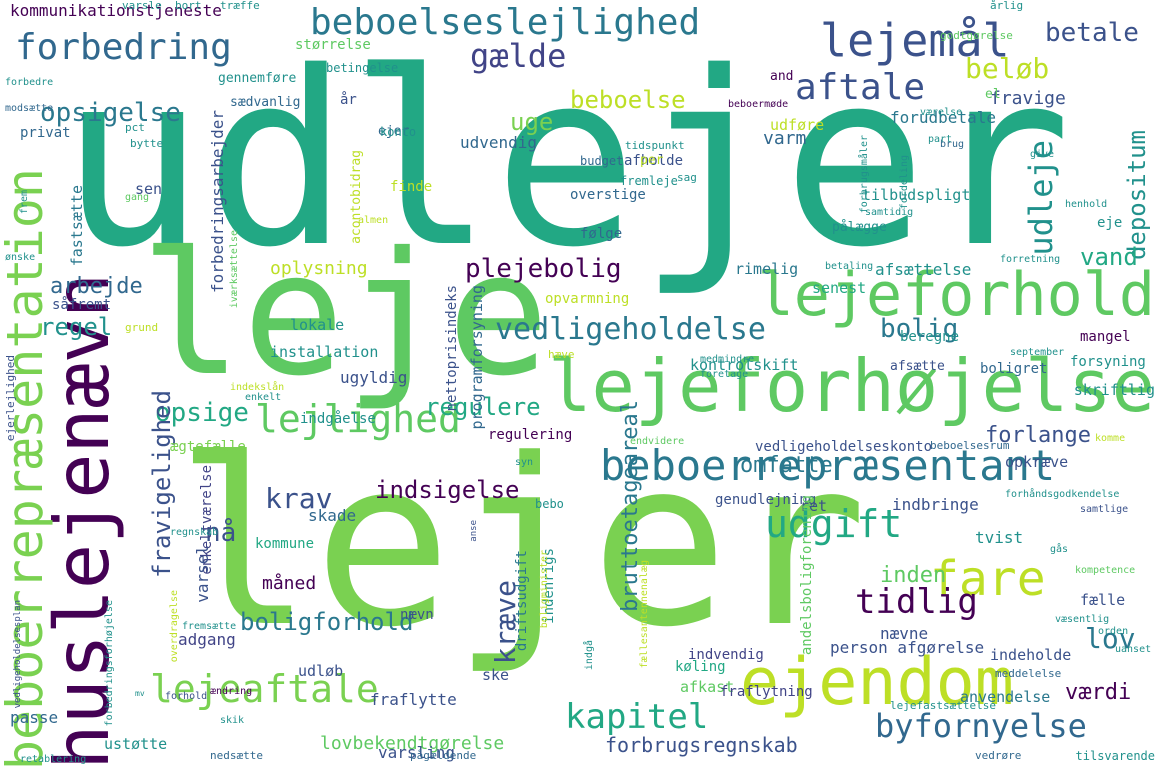 The height and width of the screenshot is (770, 1155). What do you see at coordinates (726, 655) in the screenshot?
I see `cloud-word: indvendig` at bounding box center [726, 655].